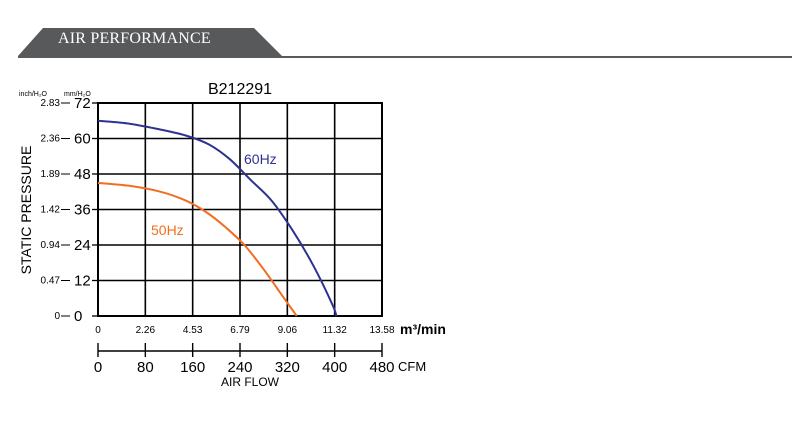 This screenshot has width=809, height=430. What do you see at coordinates (33, 94) in the screenshot?
I see `y-unit-inch: inch/H₂O` at bounding box center [33, 94].